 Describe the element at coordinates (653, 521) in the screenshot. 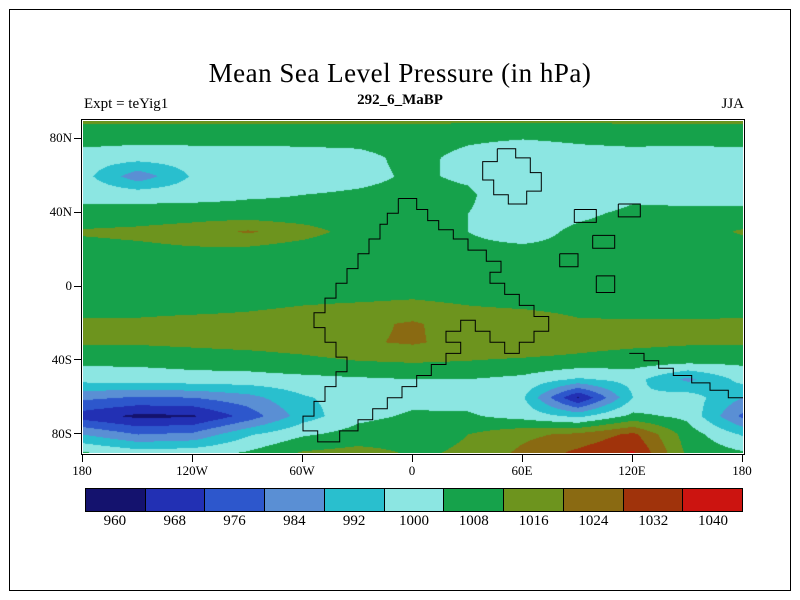

I see `colorbar-tick-label: 1032` at that location.